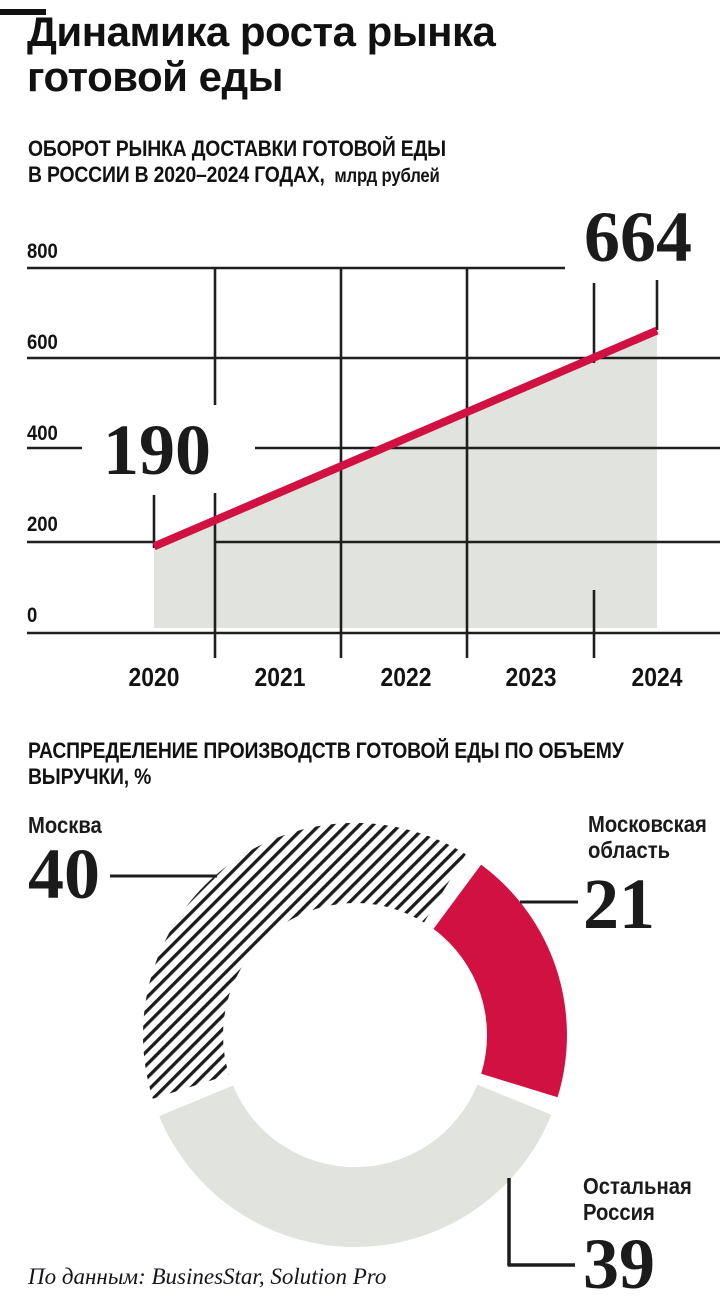 The image size is (720, 1305). Describe the element at coordinates (42, 524) in the screenshot. I see `y-axis-tick-200: 200` at that location.